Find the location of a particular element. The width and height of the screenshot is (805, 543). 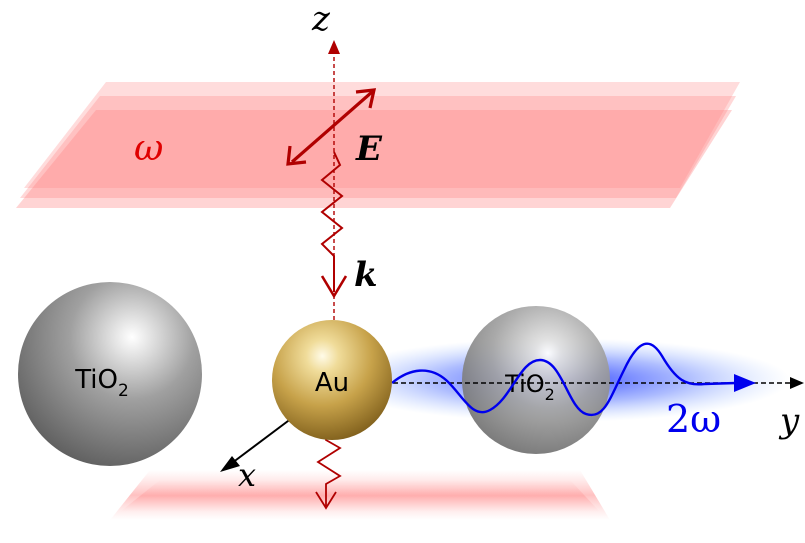

e-field-arrowhead-bottom is located at coordinates (296, 155).